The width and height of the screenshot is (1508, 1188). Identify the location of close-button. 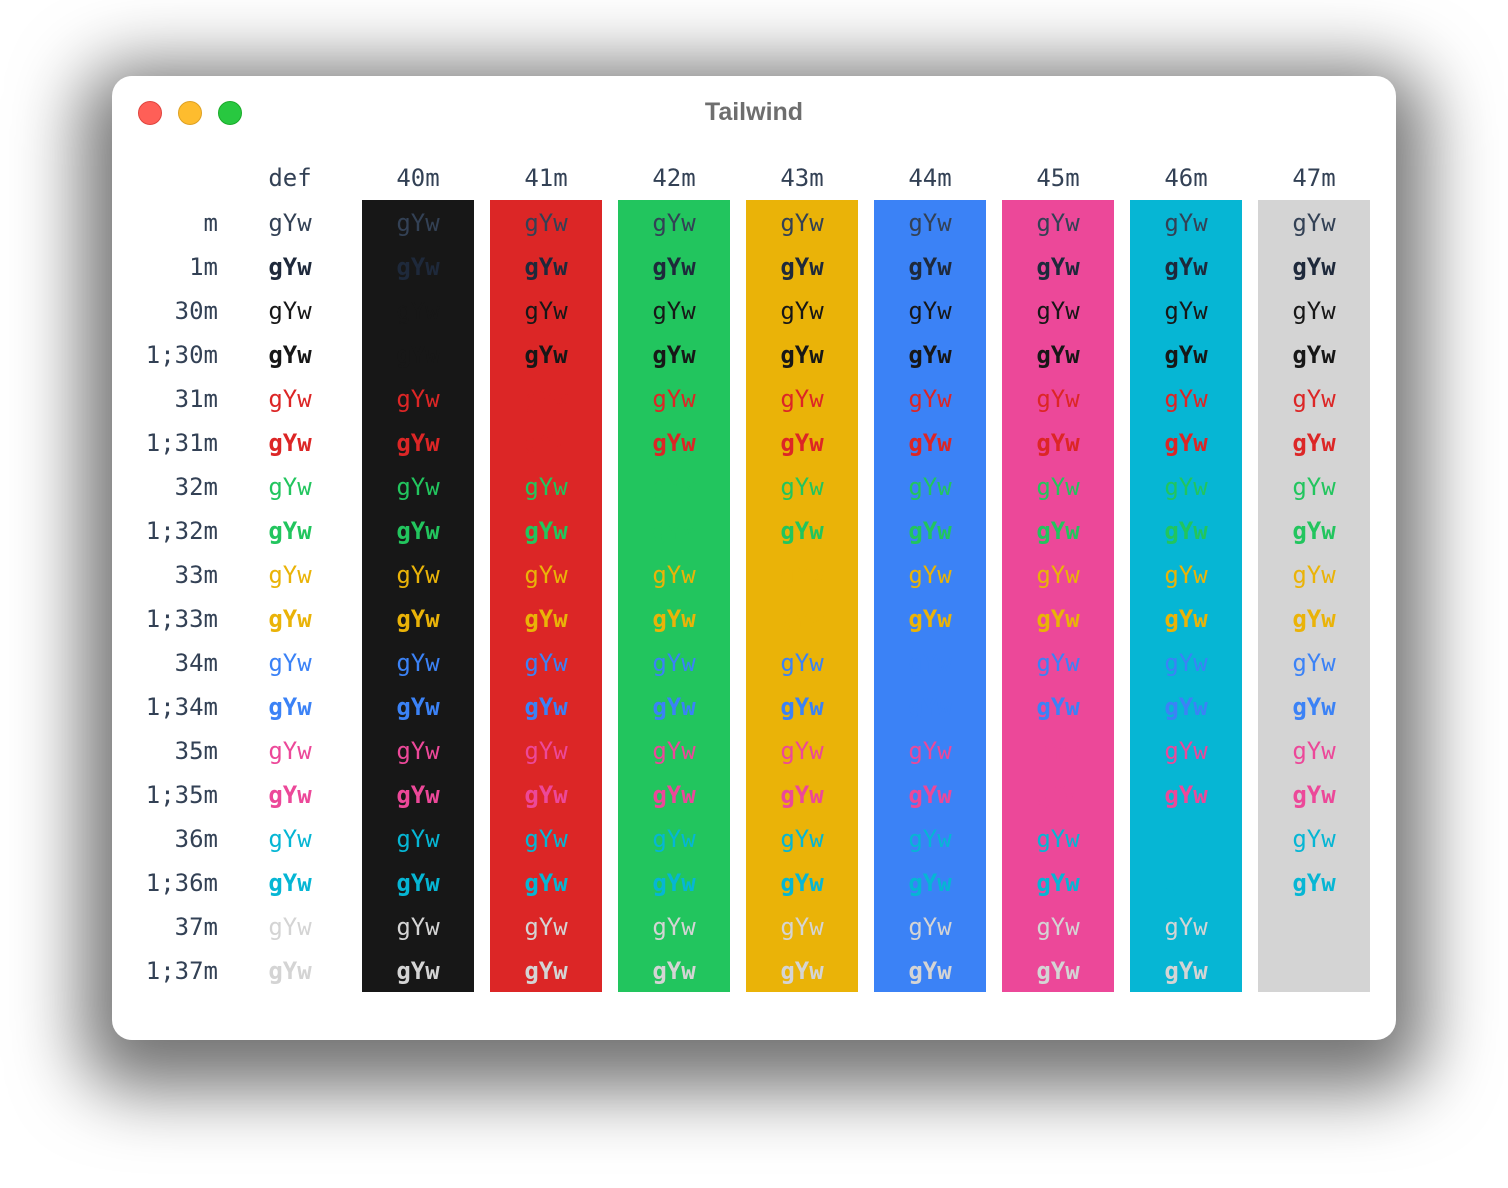
(150, 113).